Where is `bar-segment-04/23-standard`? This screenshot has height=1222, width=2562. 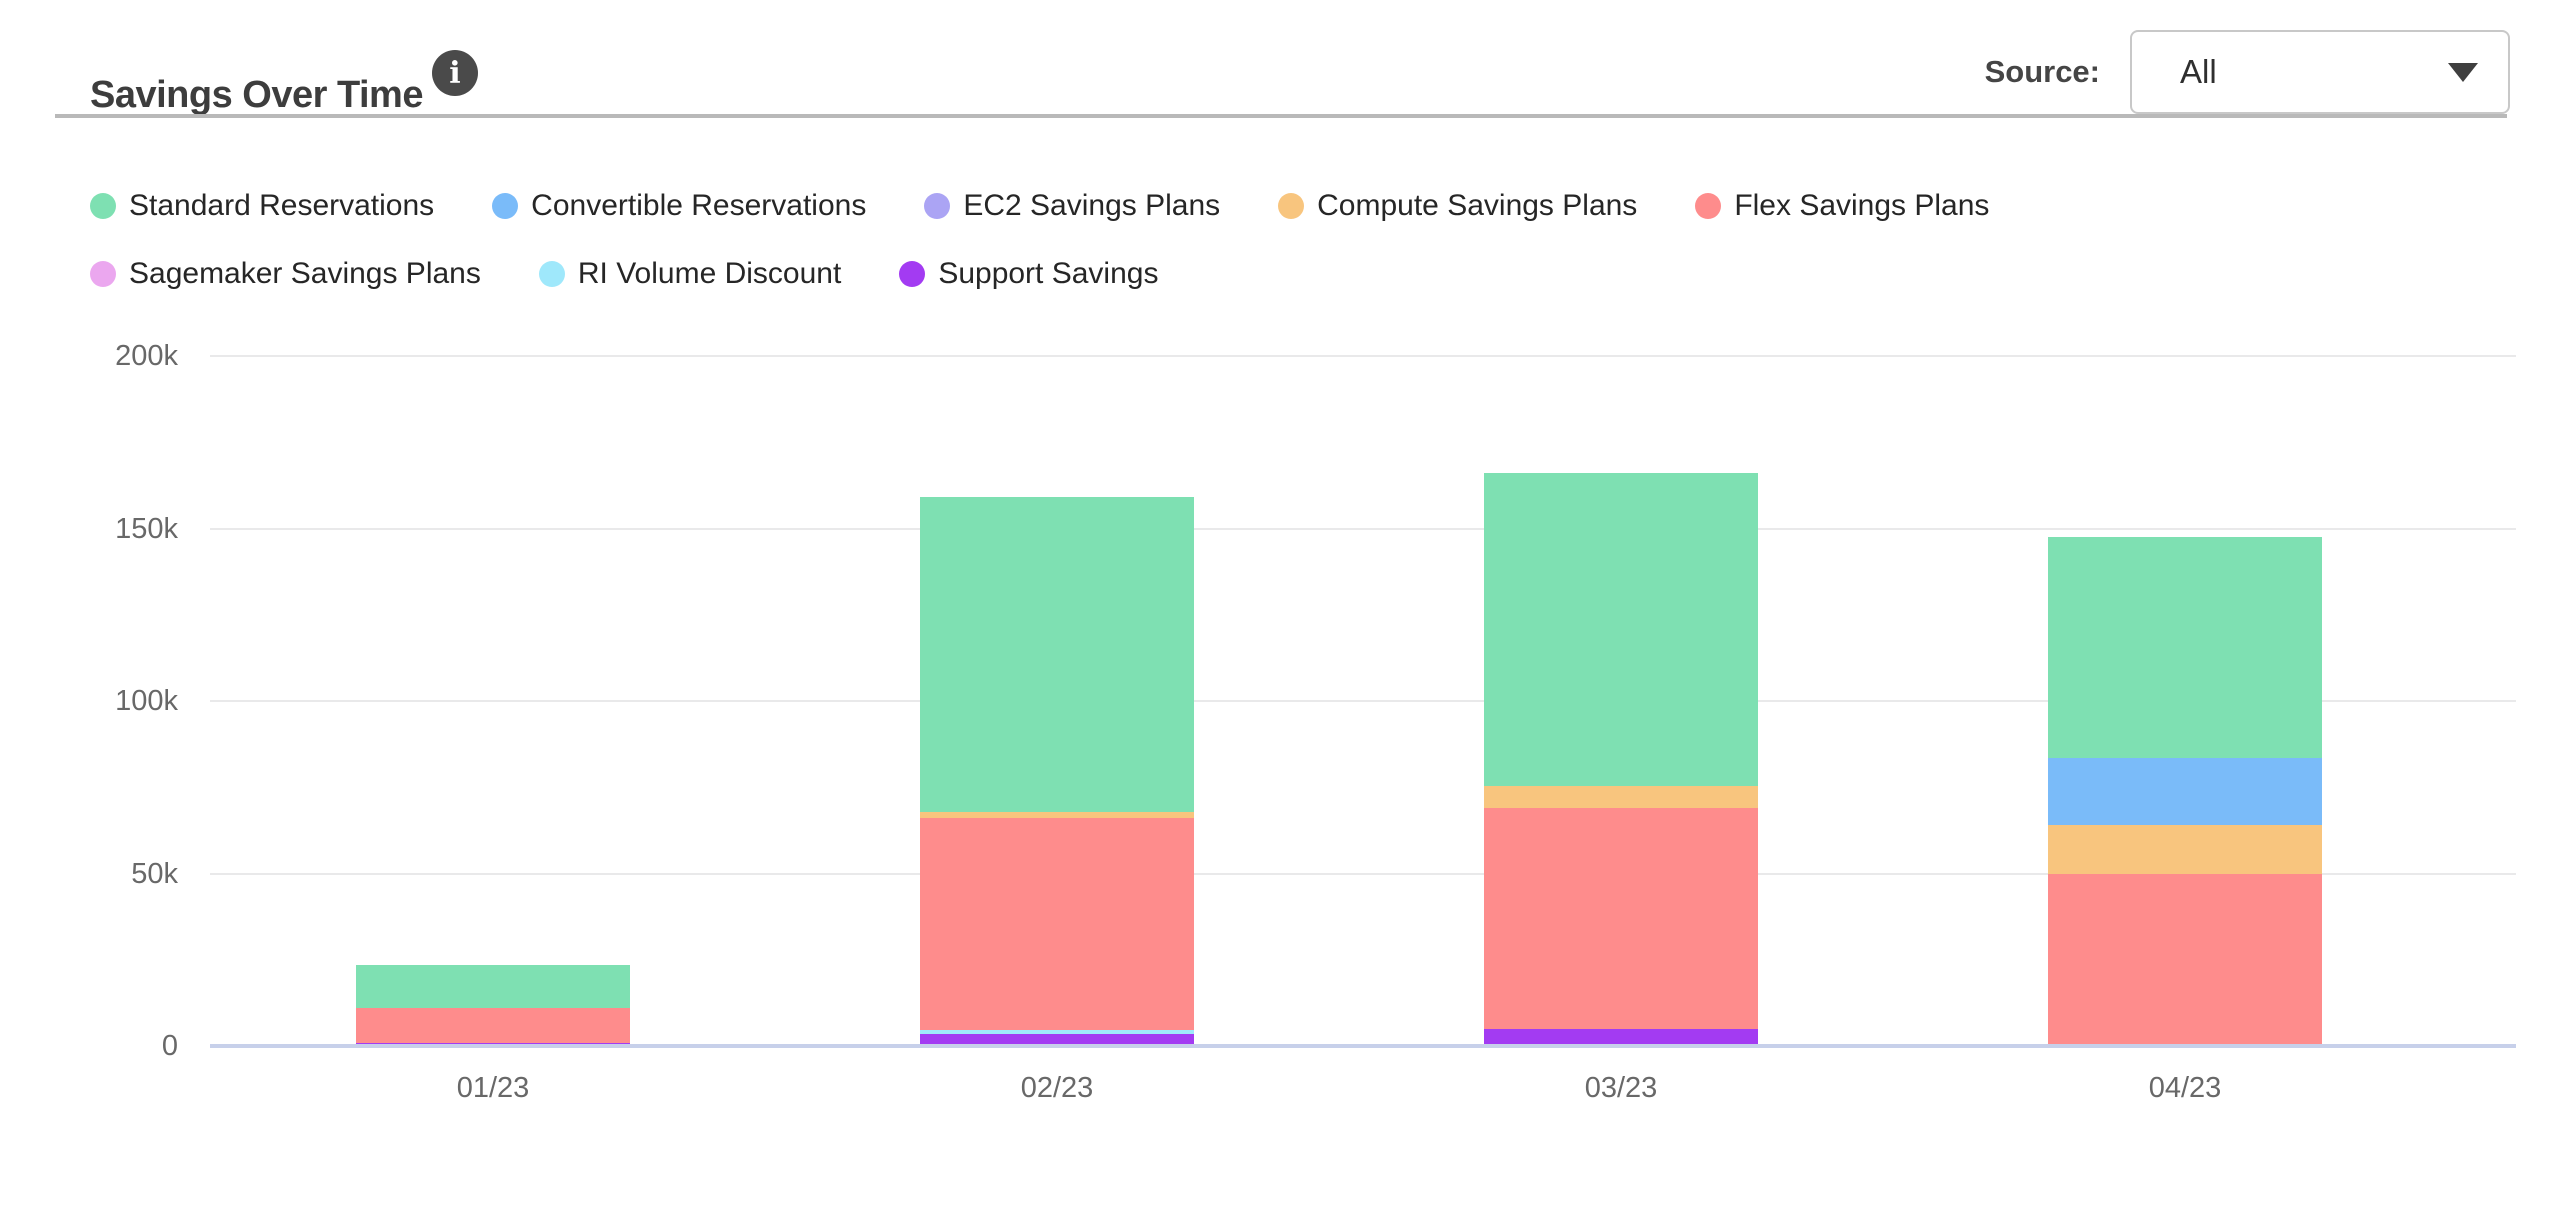
bar-segment-04/23-standard is located at coordinates (2185, 647).